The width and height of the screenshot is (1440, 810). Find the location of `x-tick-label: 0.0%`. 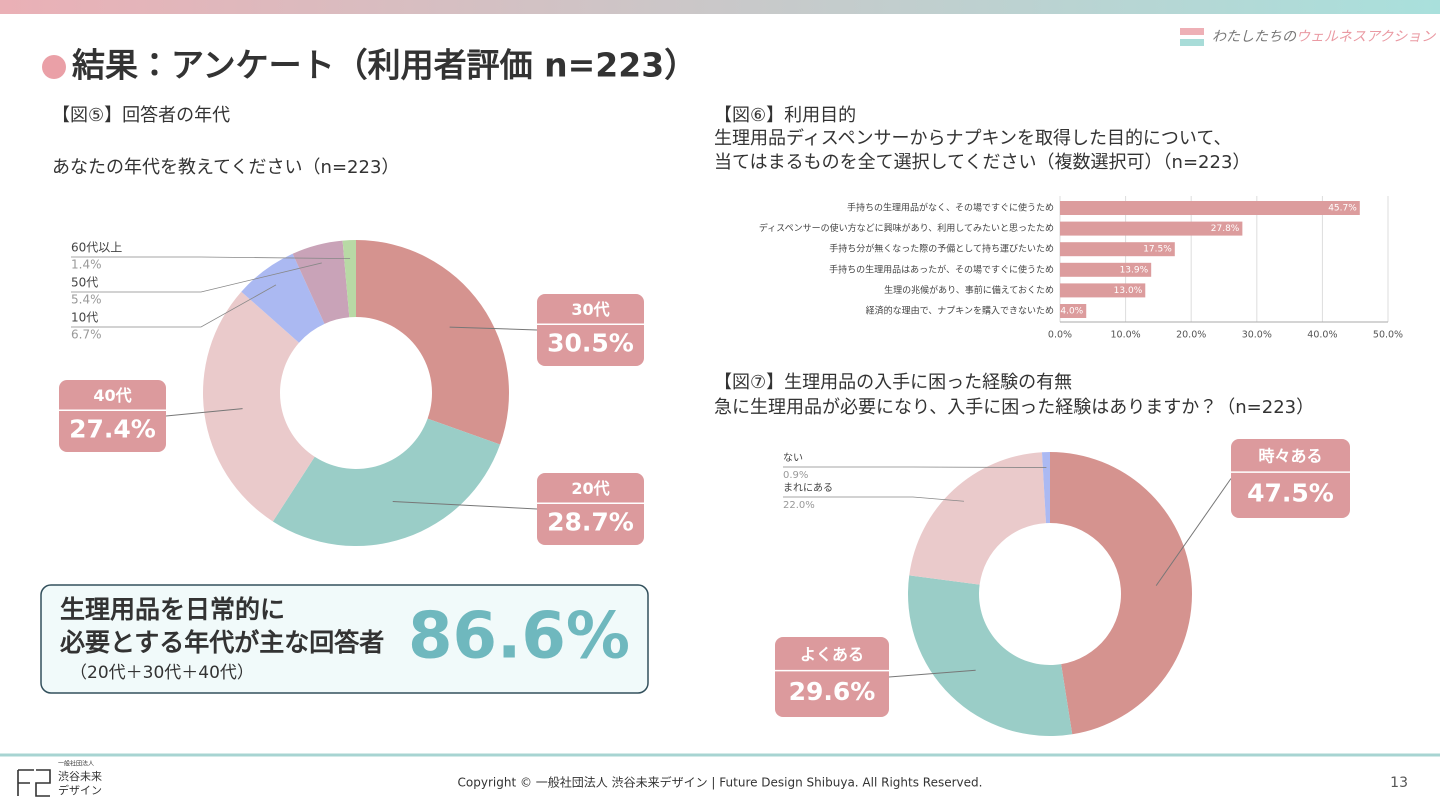

x-tick-label: 0.0% is located at coordinates (1060, 335).